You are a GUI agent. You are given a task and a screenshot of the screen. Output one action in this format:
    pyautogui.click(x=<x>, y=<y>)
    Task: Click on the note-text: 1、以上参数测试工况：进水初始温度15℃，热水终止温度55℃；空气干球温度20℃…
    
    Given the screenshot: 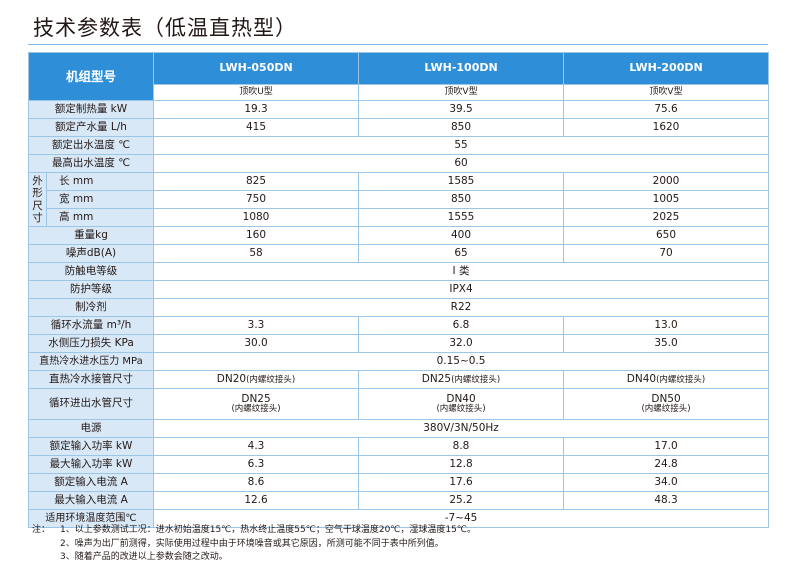 What is the action you would take?
    pyautogui.click(x=268, y=530)
    